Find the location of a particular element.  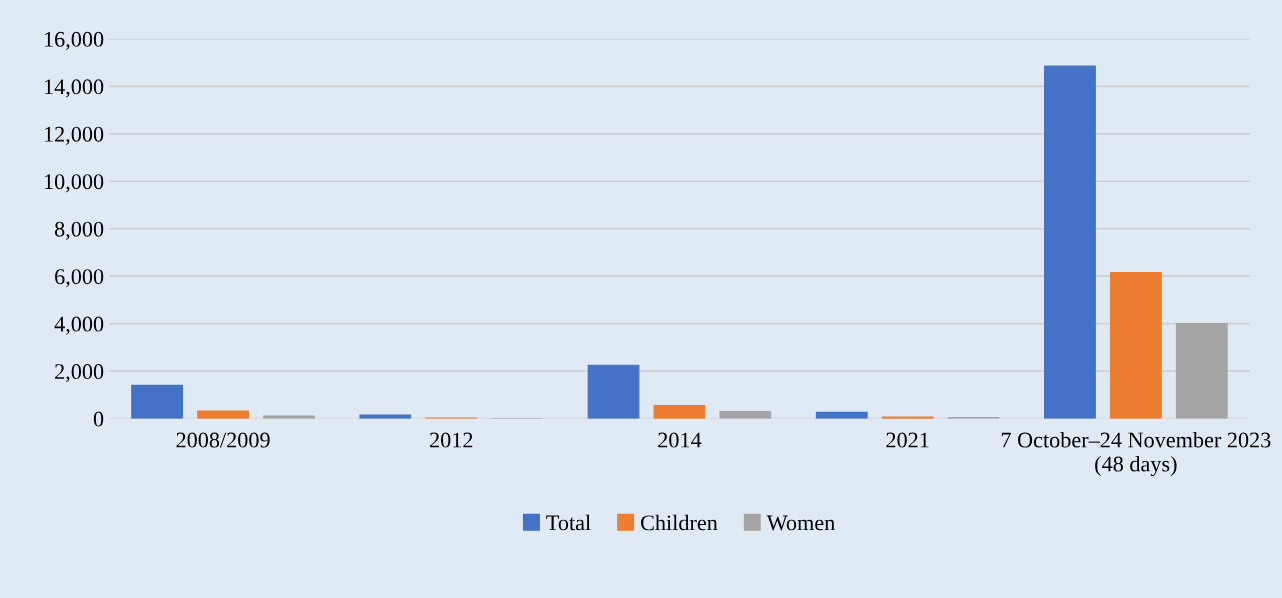

x-tick-label: 2012 is located at coordinates (451, 440).